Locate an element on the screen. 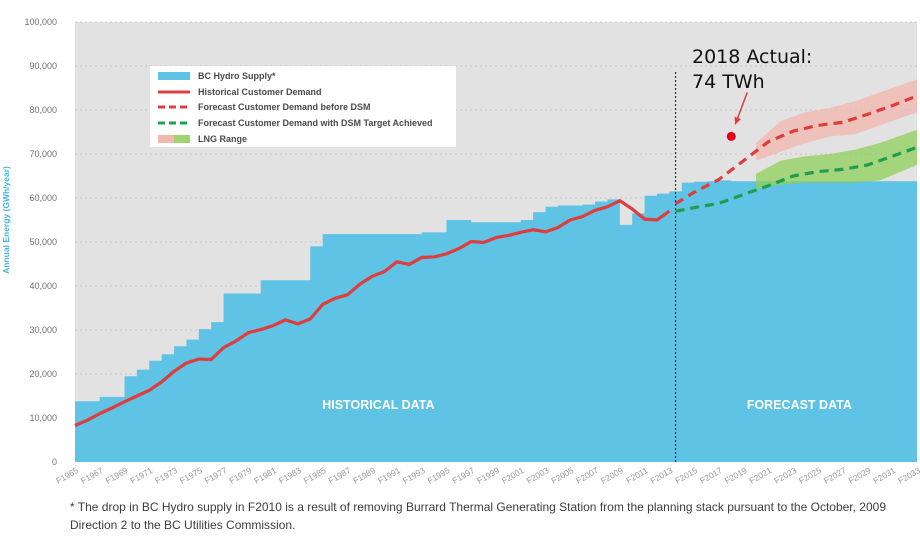  legend-box is located at coordinates (303, 106).